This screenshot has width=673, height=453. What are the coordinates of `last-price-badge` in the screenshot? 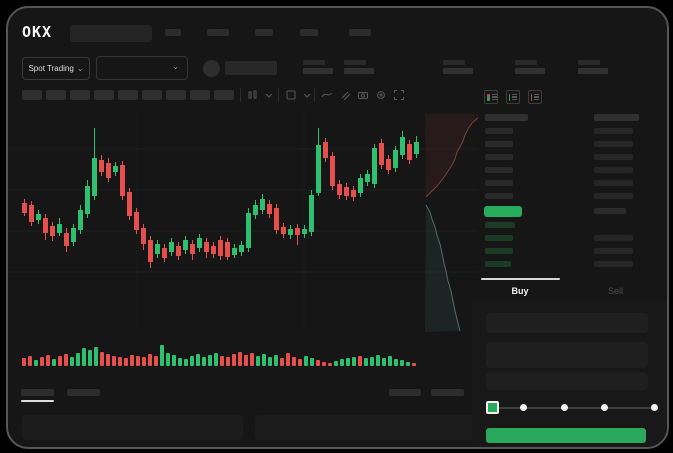 It's located at (503, 211).